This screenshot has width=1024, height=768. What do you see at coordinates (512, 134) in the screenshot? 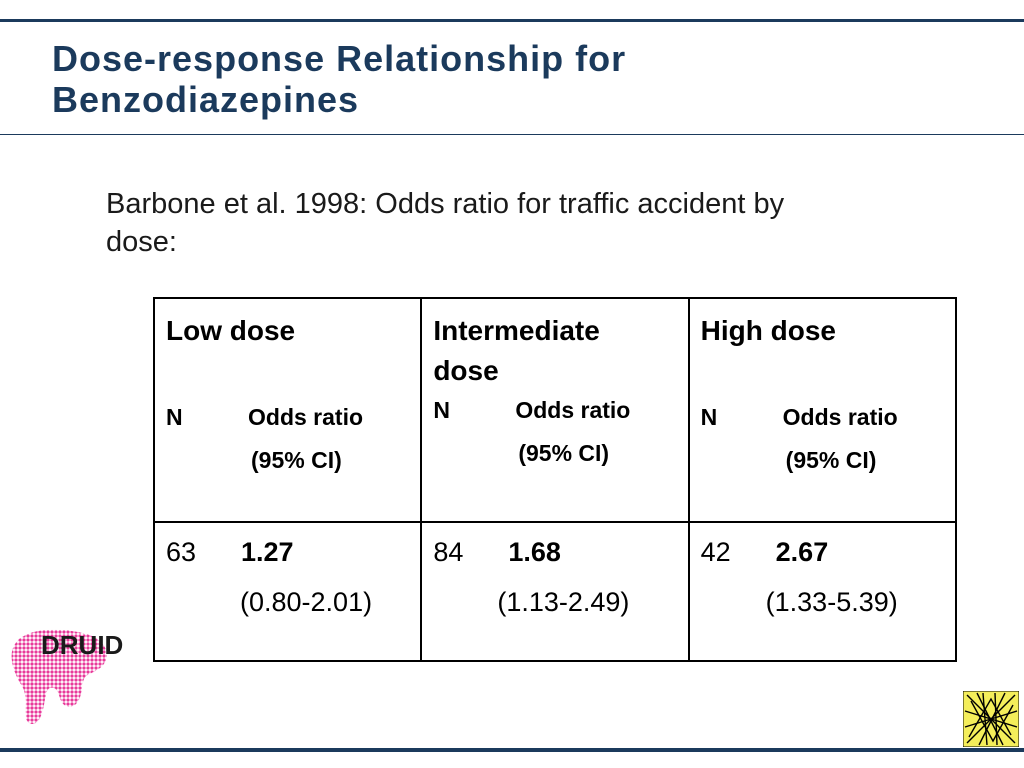
I see `title-rule` at bounding box center [512, 134].